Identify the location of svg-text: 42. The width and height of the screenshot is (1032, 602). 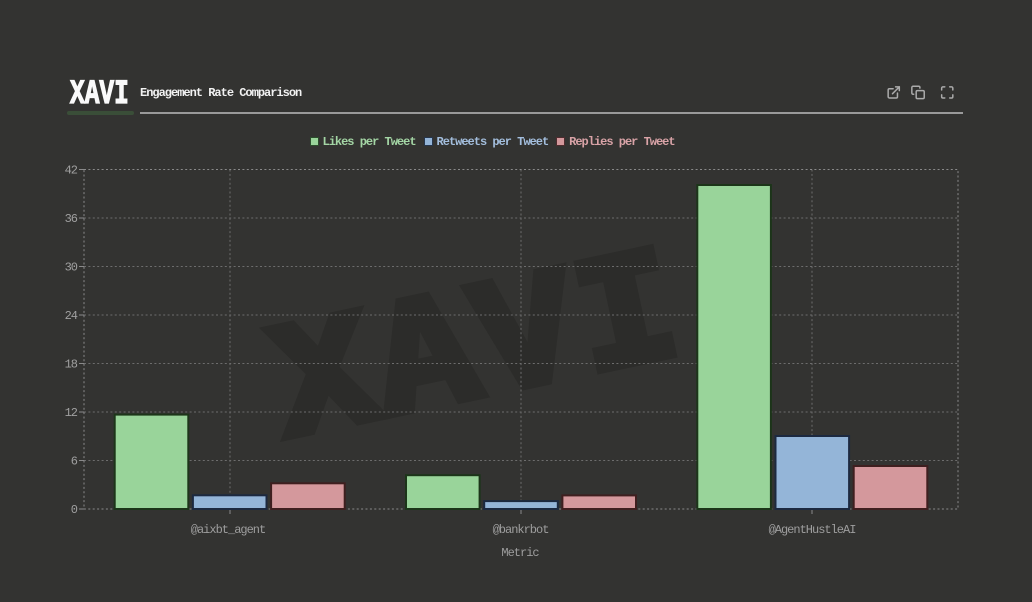
(71, 170).